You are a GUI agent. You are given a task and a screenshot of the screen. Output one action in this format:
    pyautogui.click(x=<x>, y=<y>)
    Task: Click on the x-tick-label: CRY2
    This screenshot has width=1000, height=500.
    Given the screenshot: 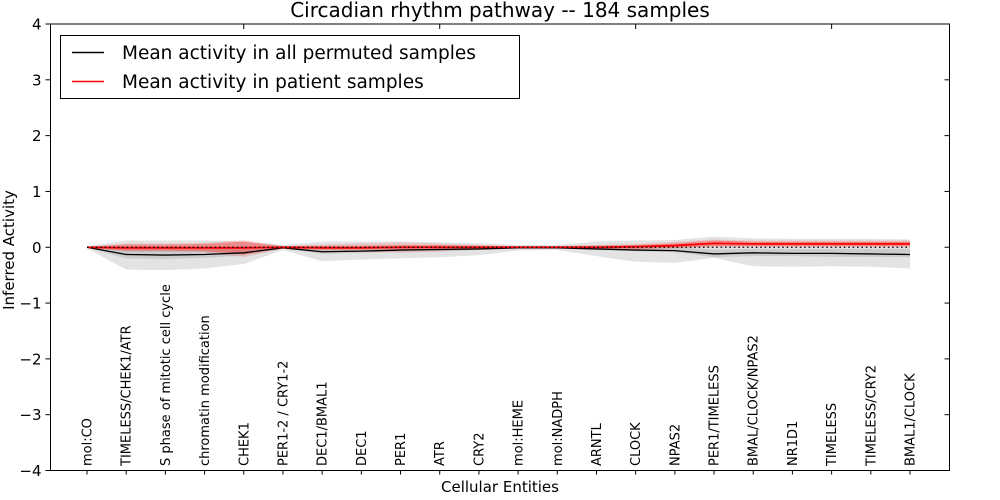 What is the action you would take?
    pyautogui.click(x=479, y=449)
    